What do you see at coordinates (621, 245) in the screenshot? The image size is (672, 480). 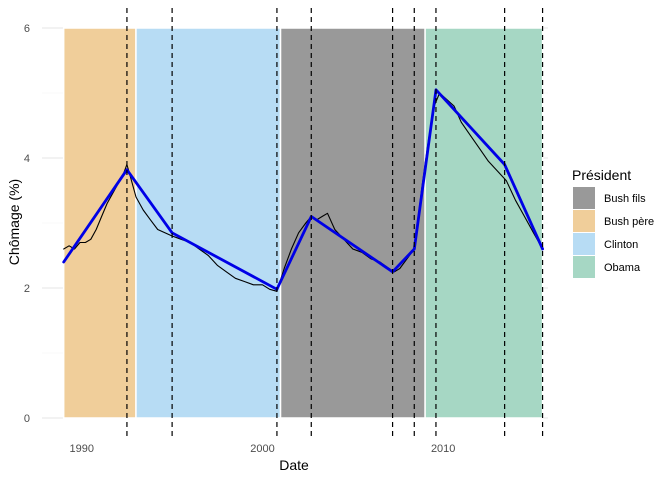 I see `legend-label: Clinton` at bounding box center [621, 245].